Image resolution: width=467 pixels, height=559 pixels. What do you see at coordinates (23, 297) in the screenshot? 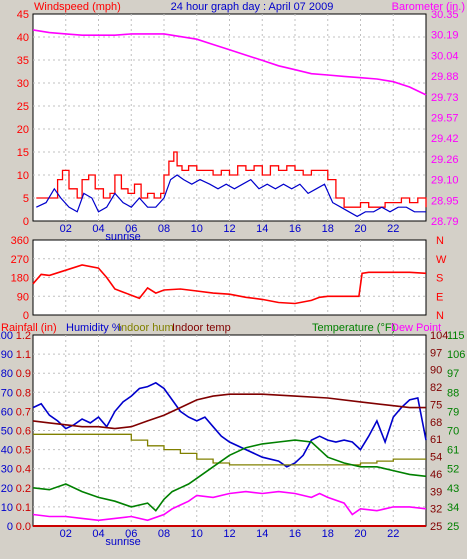
I see `direction-y-tick: 90` at bounding box center [23, 297].